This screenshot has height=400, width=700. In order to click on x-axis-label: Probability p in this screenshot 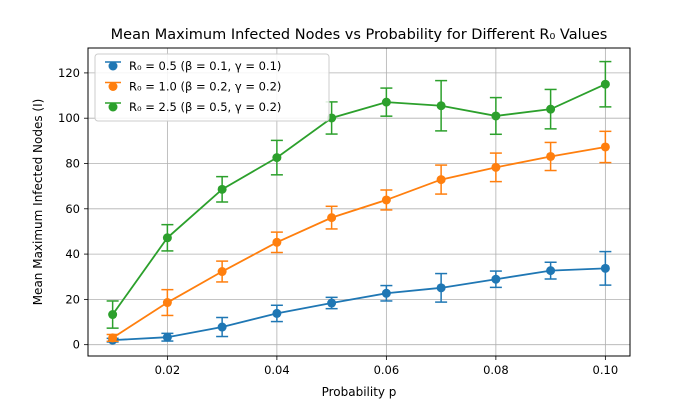, I will do `click(359, 392)`.